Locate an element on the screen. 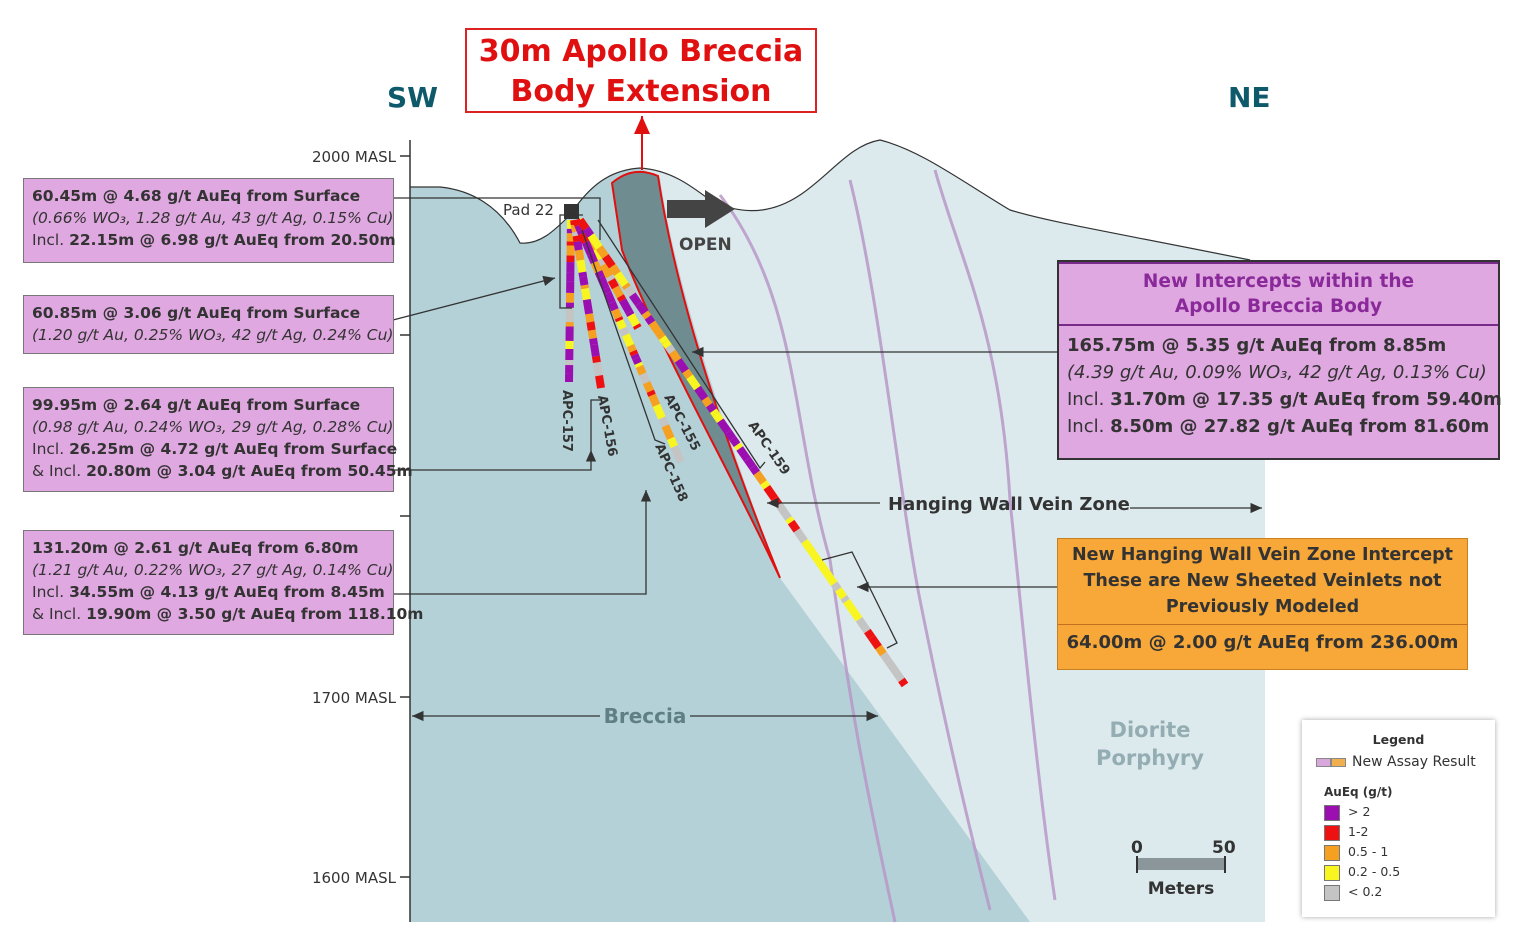  line-prefix: & Incl. is located at coordinates (59, 614).